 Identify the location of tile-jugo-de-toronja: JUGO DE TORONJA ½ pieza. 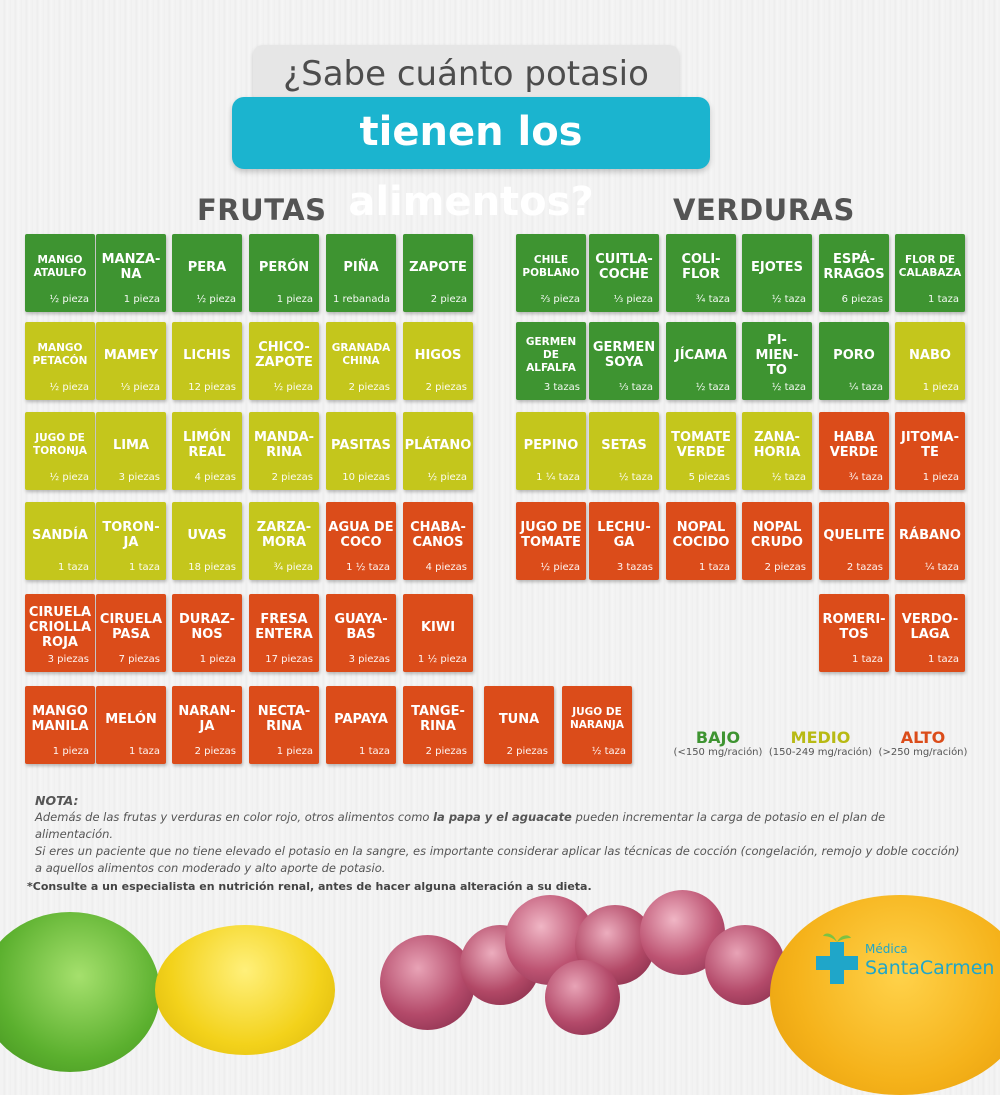
(60, 451).